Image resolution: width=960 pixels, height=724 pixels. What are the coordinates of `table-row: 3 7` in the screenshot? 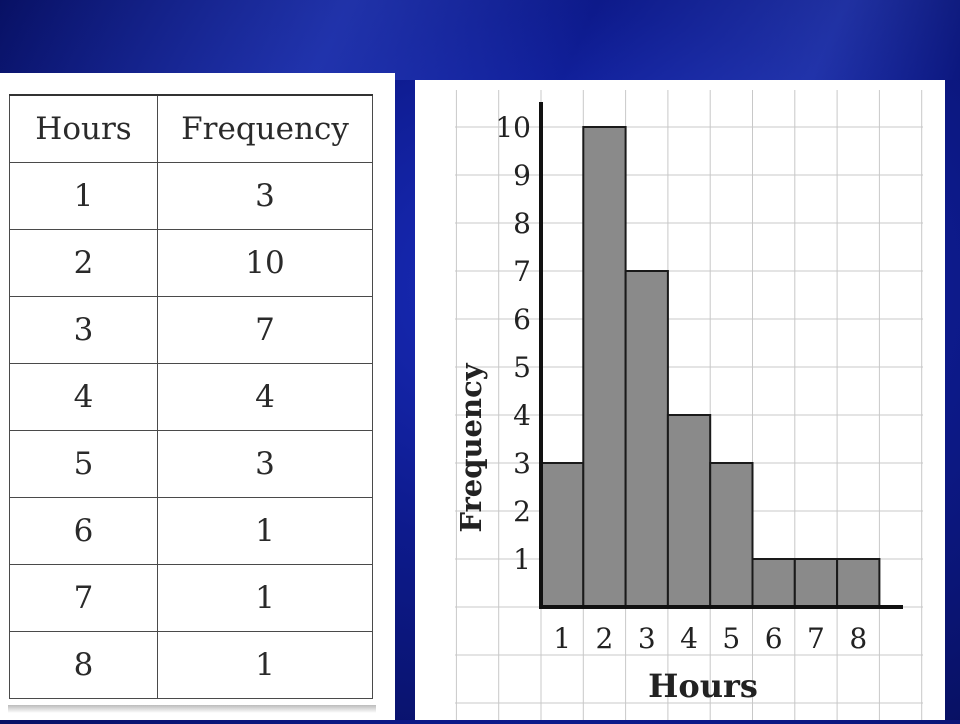 It's located at (191, 330).